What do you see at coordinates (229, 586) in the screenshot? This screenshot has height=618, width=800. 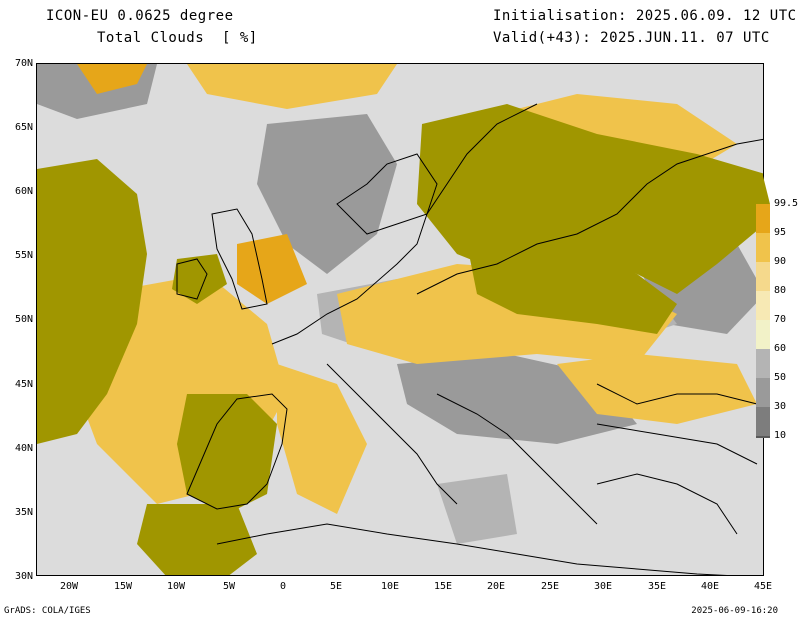 I see `lon-tick-5w: 5W` at bounding box center [229, 586].